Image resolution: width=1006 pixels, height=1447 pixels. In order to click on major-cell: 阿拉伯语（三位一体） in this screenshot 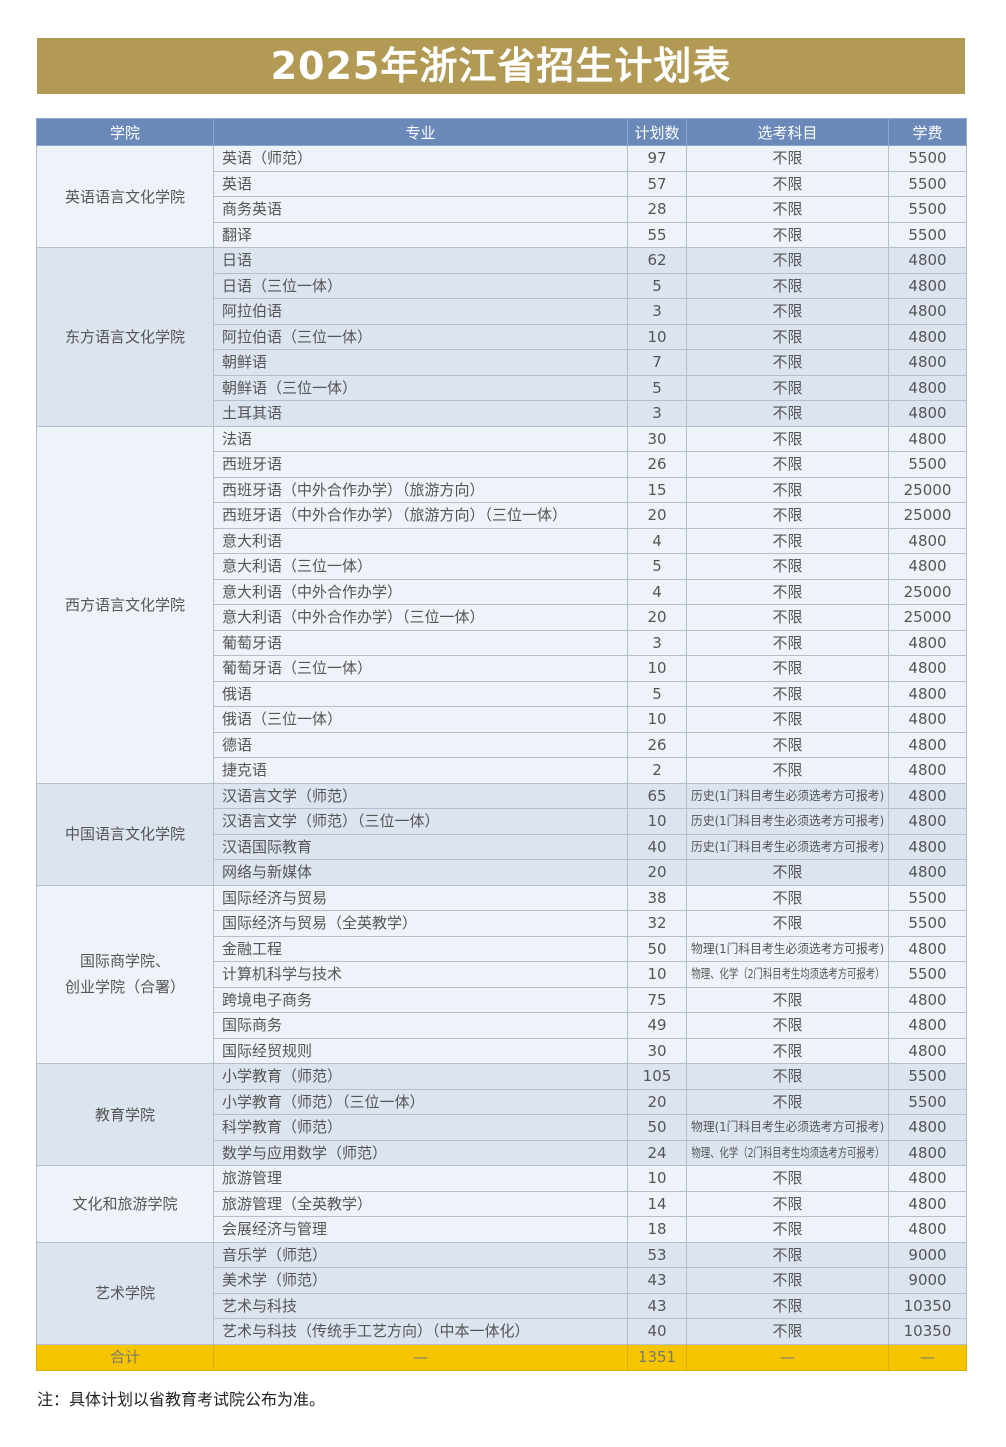, I will do `click(420, 336)`.